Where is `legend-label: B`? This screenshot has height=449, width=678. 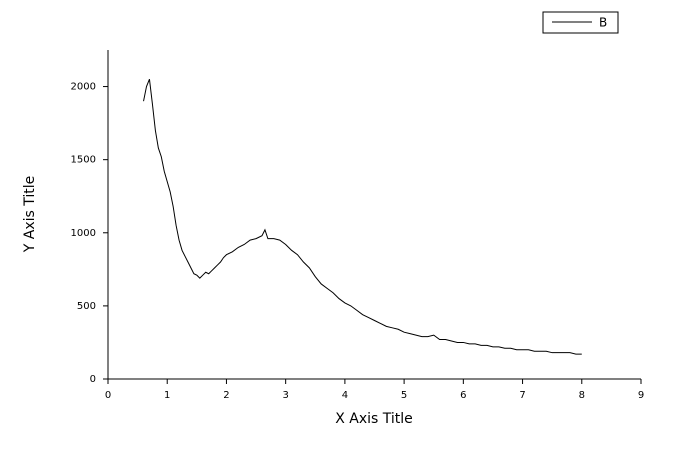
legend-label: B is located at coordinates (603, 23).